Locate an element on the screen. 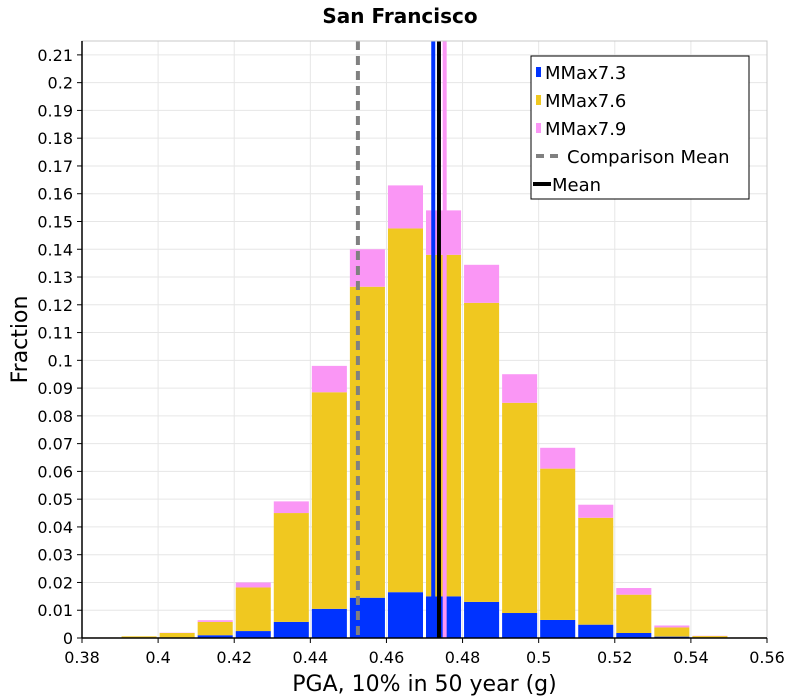 This screenshot has width=800, height=700. y-tick-label: 0.2 is located at coordinates (60, 83).